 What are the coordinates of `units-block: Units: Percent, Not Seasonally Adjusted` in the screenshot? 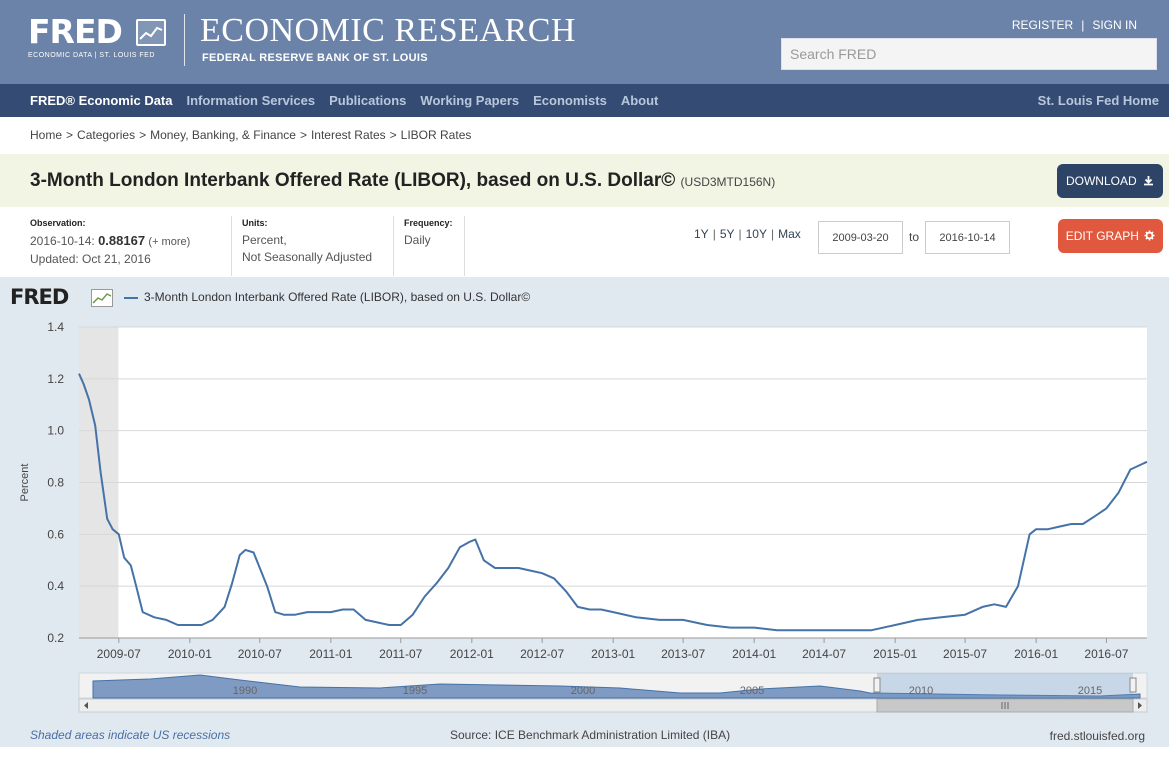 It's located at (317, 242).